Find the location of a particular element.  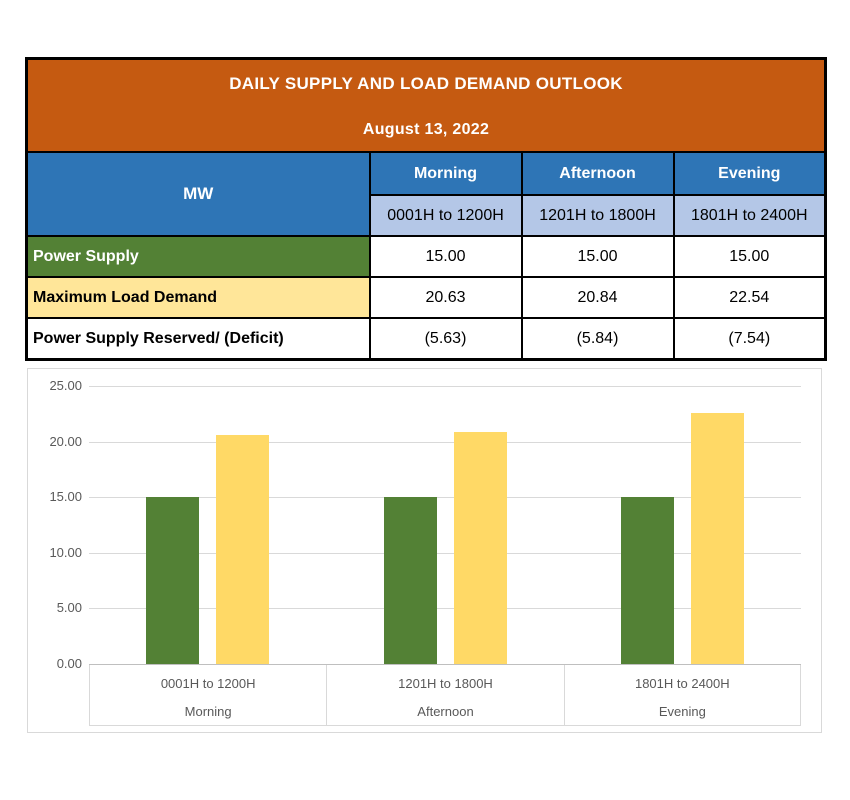

row-label-max-load-demand: Maximum Load Demand is located at coordinates (198, 297).